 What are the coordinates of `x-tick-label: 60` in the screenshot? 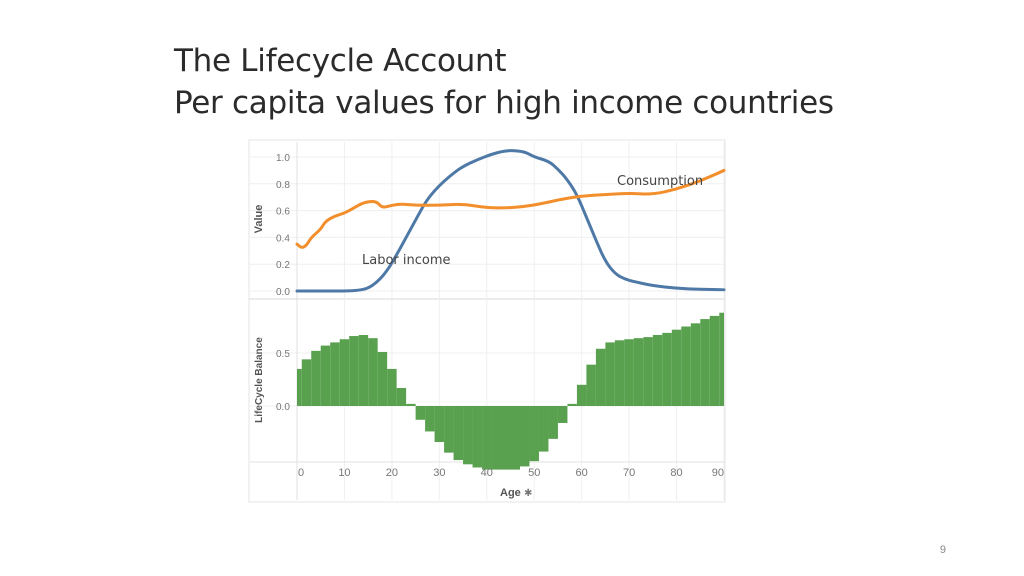 It's located at (582, 473).